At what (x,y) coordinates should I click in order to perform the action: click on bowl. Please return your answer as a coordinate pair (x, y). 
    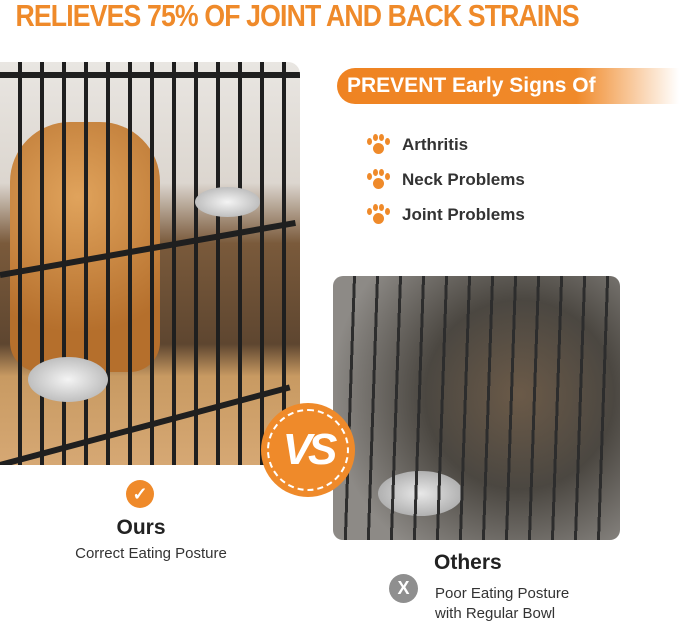
    Looking at the image, I should click on (68, 379).